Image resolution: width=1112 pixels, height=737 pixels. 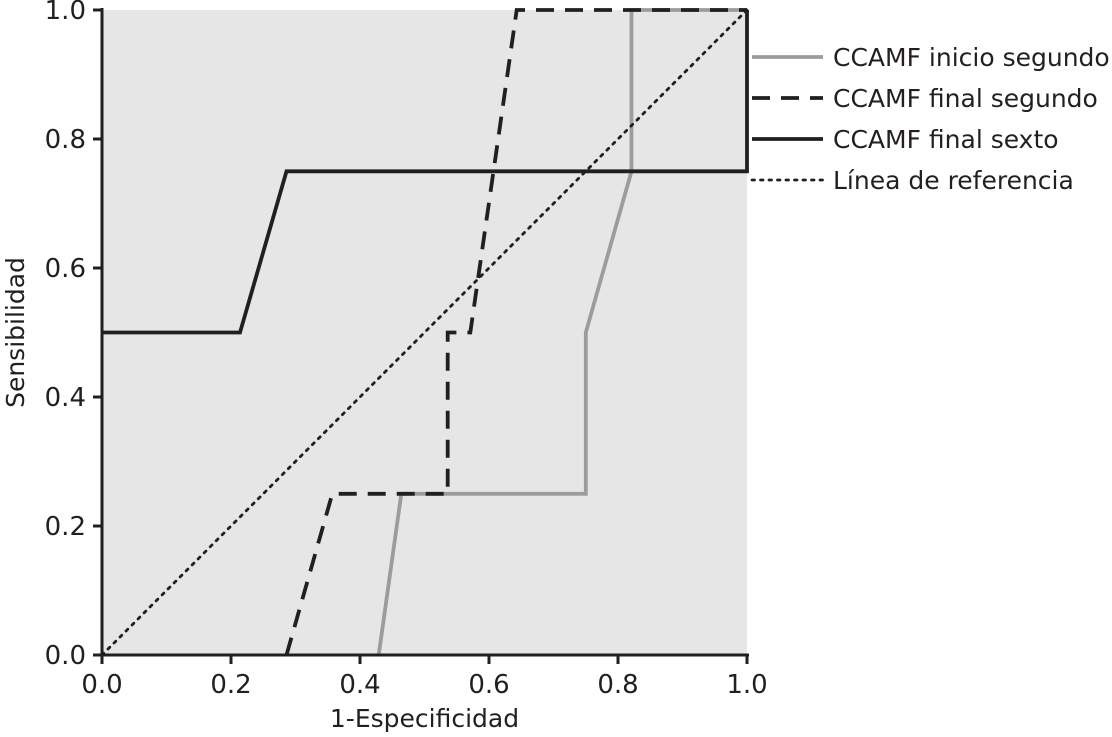 What do you see at coordinates (965, 98) in the screenshot?
I see `legend-label-2: CCAMF final segundo` at bounding box center [965, 98].